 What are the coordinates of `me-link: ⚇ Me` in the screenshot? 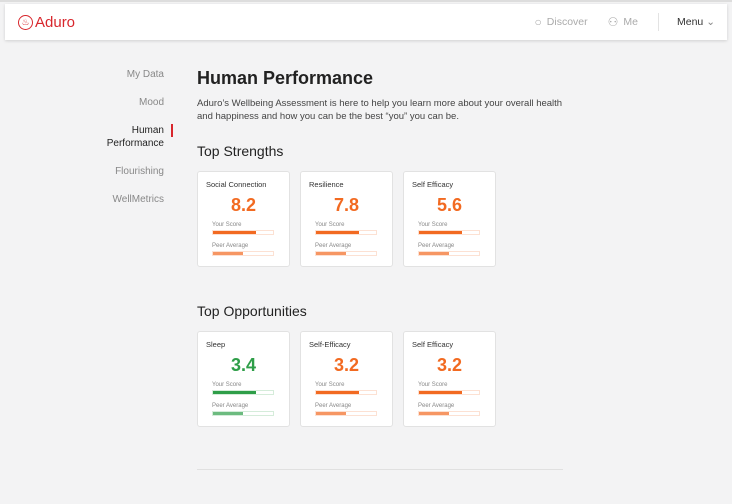 It's located at (623, 22).